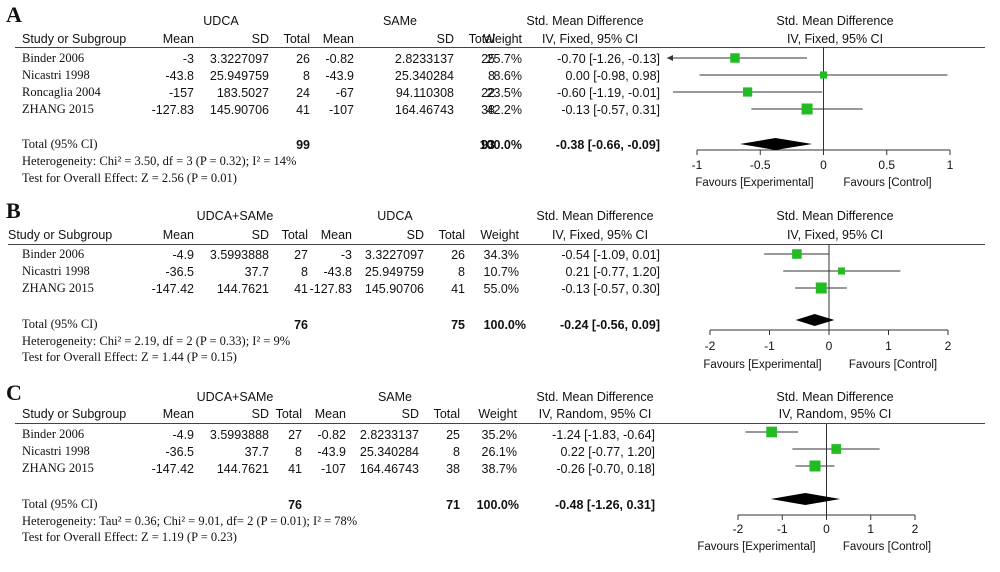  I want to click on cell-weight: 26.1%, so click(499, 452).